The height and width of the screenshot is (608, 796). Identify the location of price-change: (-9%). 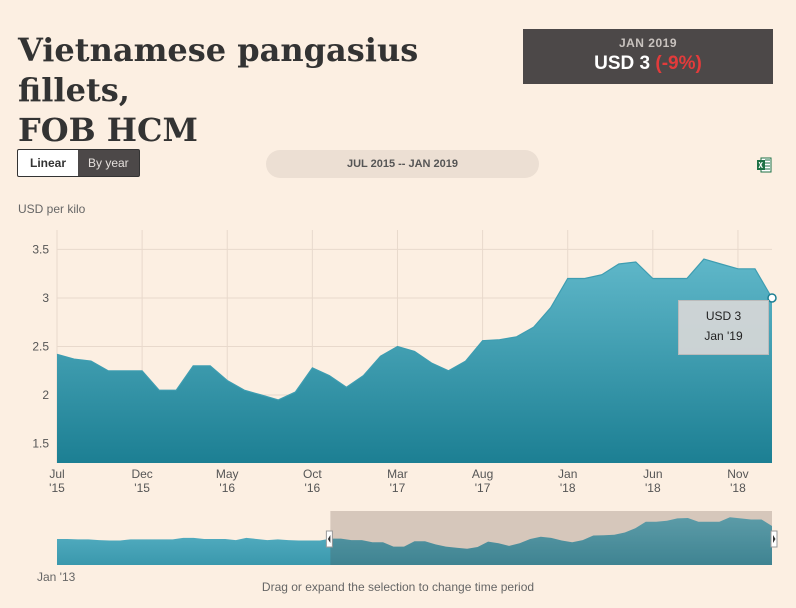
(678, 63).